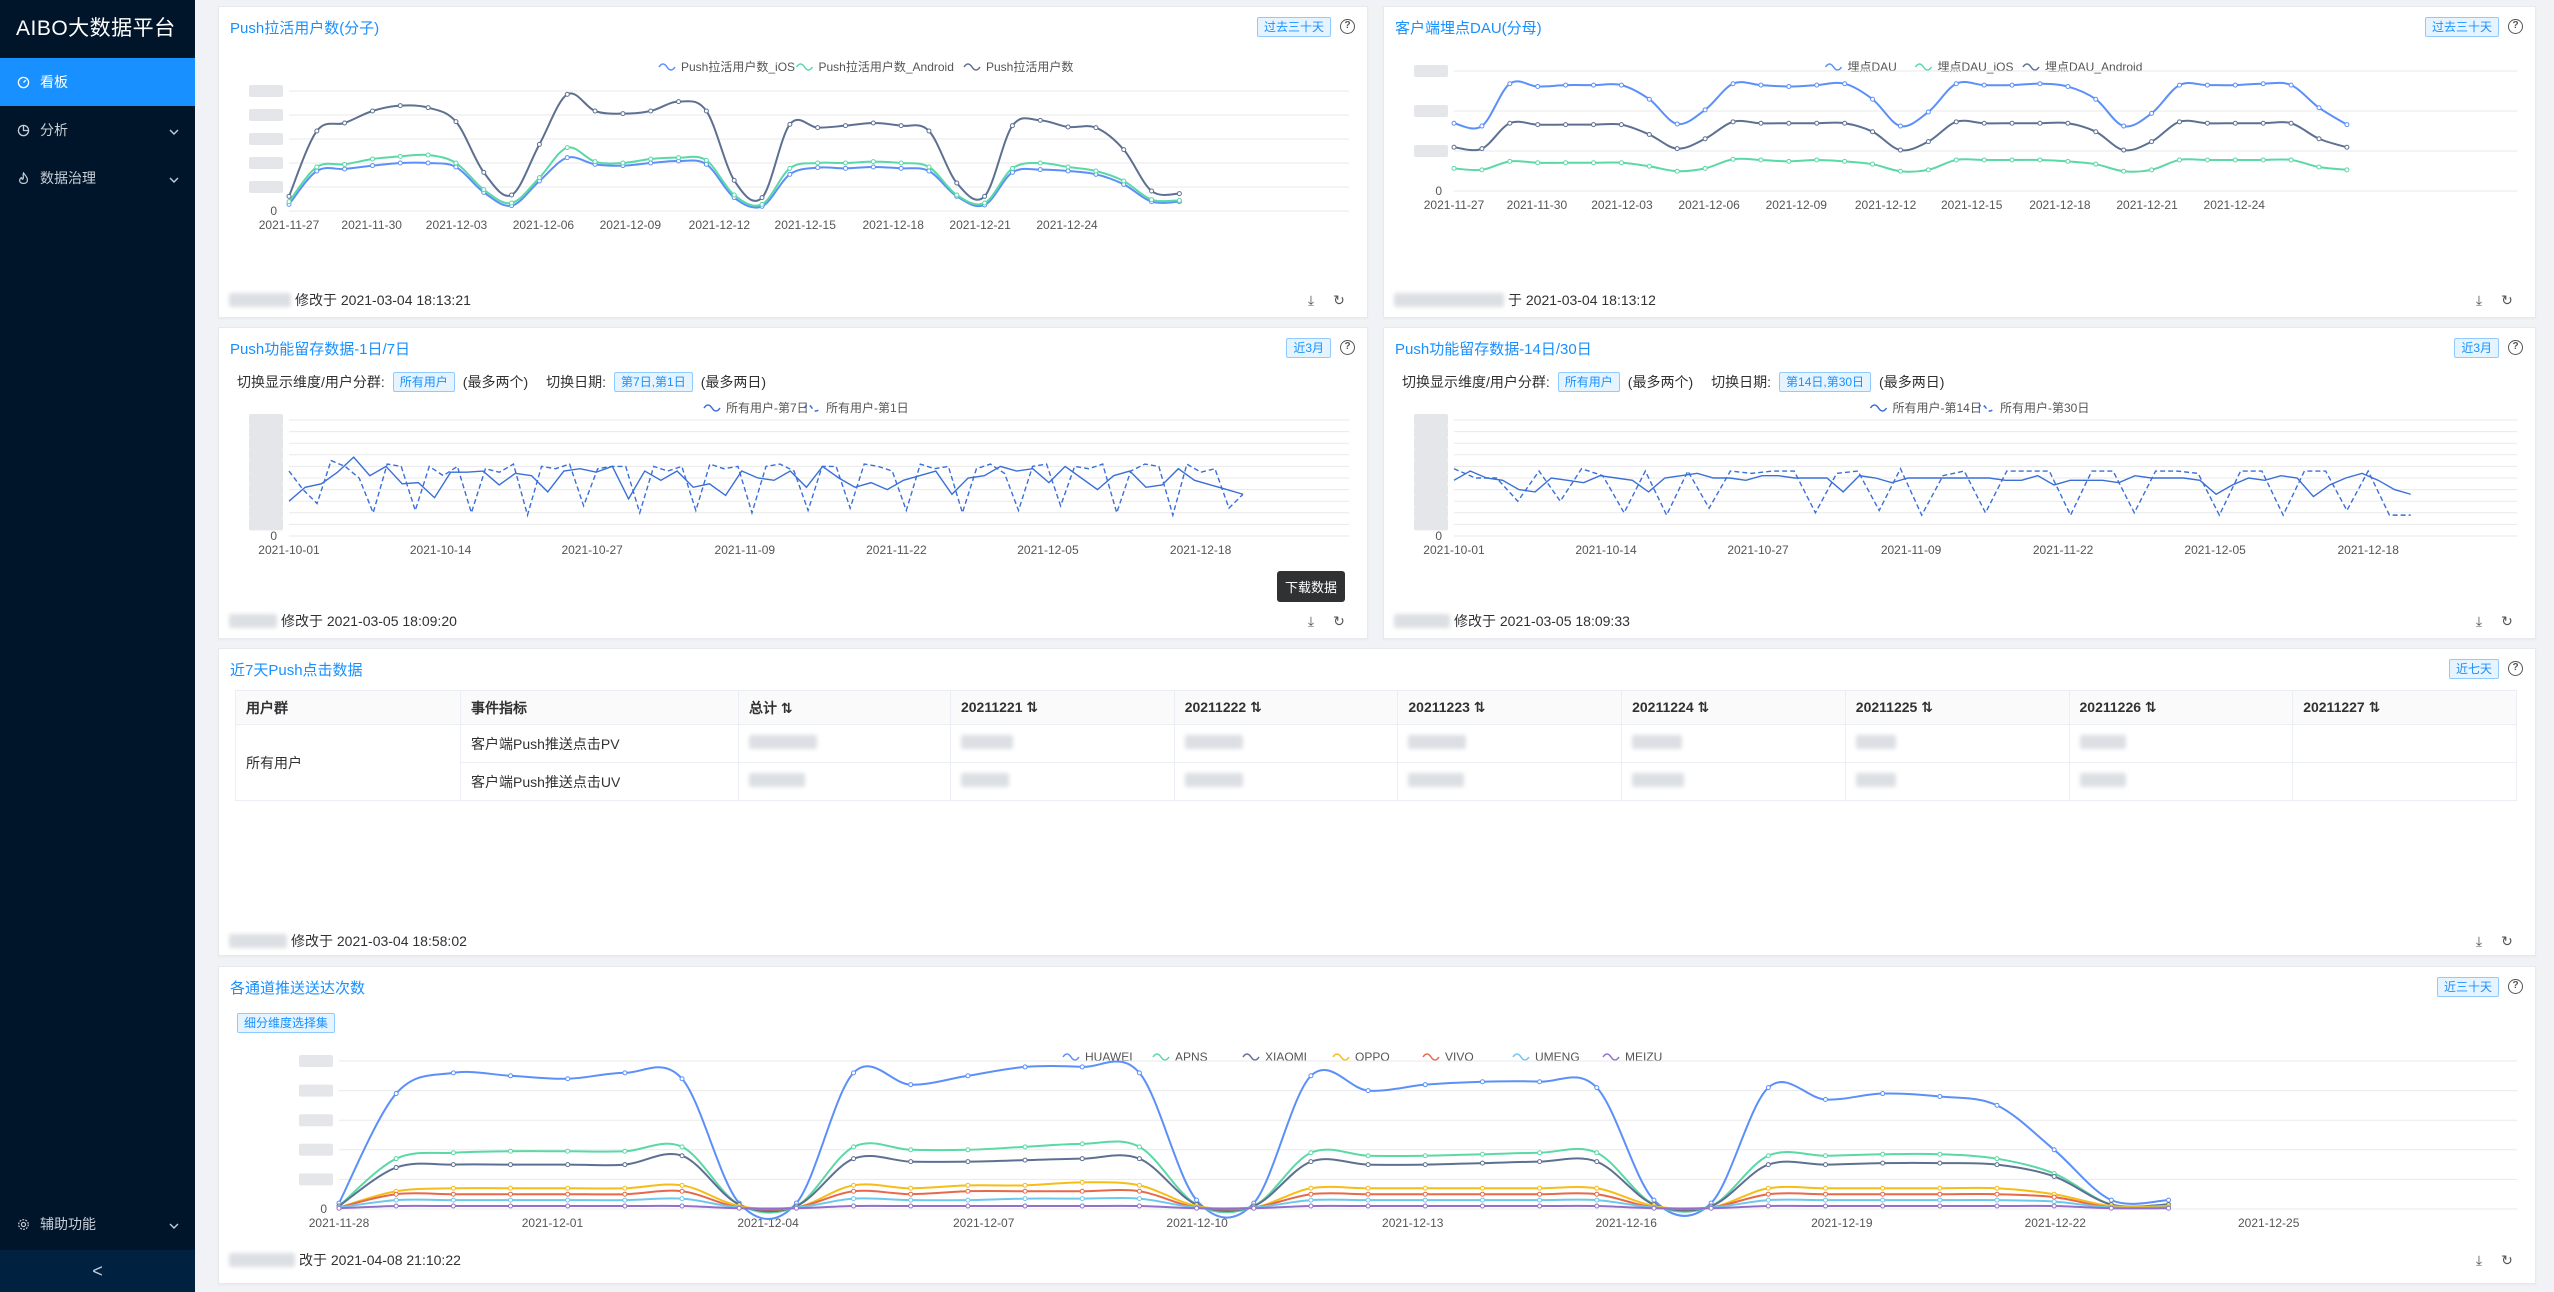 This screenshot has width=2554, height=1292. What do you see at coordinates (286, 1023) in the screenshot?
I see `dimension-select-button: 细分维度选择集` at bounding box center [286, 1023].